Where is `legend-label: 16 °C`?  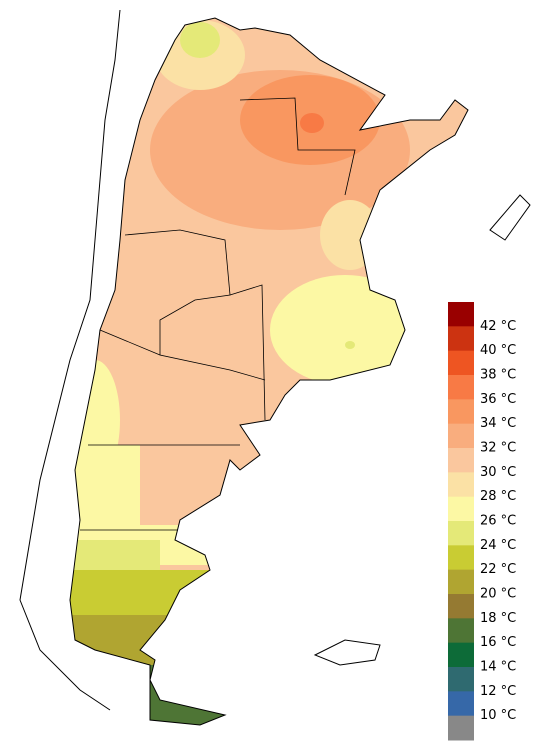
legend-label: 16 °C is located at coordinates (498, 642).